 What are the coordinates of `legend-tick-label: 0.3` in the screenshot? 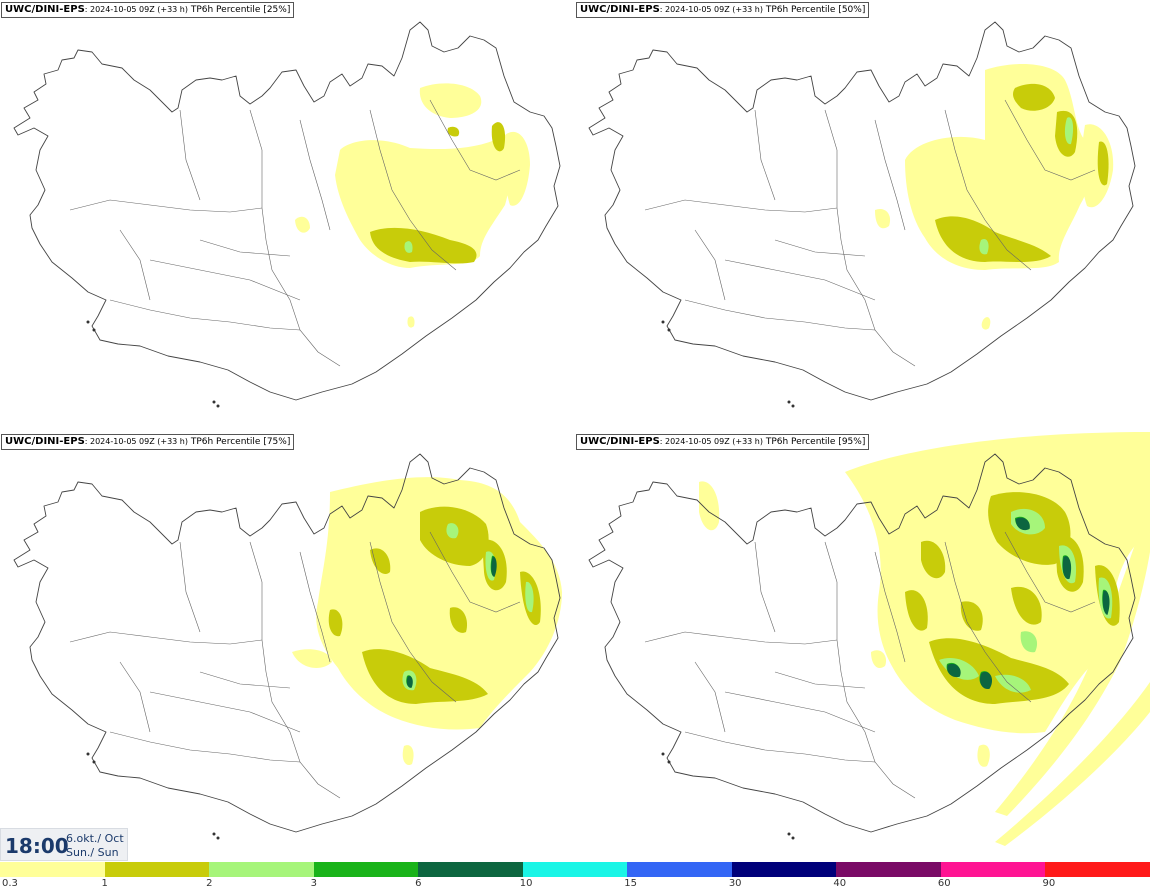 It's located at (10, 883).